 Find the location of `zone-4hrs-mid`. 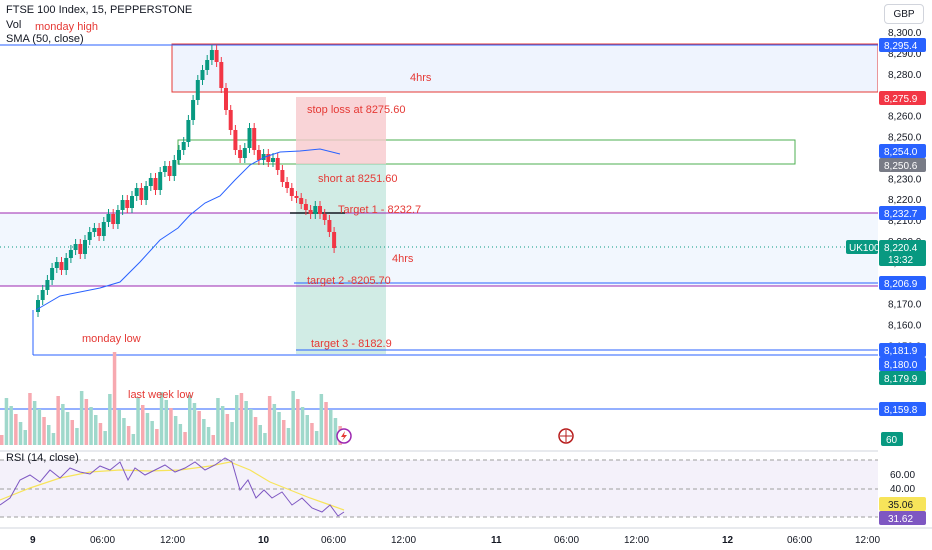

zone-4hrs-mid is located at coordinates (439, 249).